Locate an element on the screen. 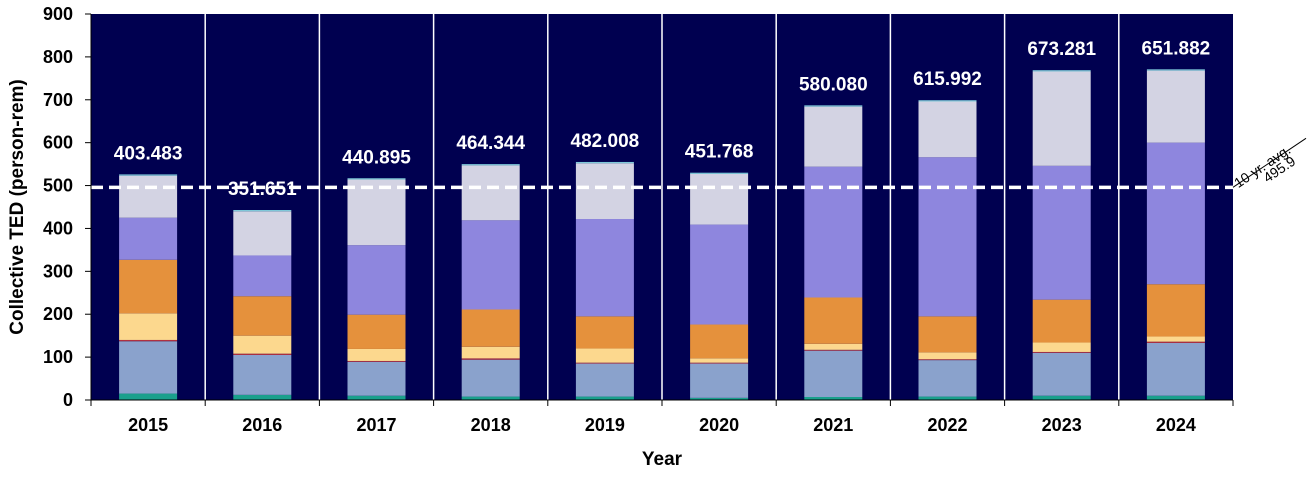 This screenshot has width=1311, height=477. y-axis-tick-labels: 0 100 200 300 400 500 600 700 800 900 is located at coordinates (67, 207).